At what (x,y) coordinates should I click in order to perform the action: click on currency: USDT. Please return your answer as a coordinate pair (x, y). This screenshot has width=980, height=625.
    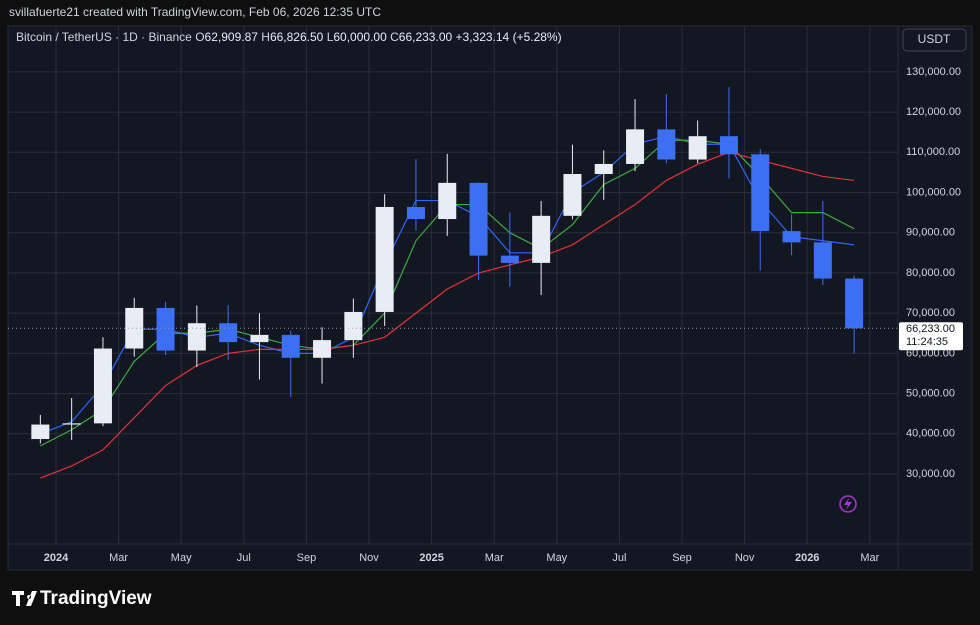
    Looking at the image, I should click on (934, 39).